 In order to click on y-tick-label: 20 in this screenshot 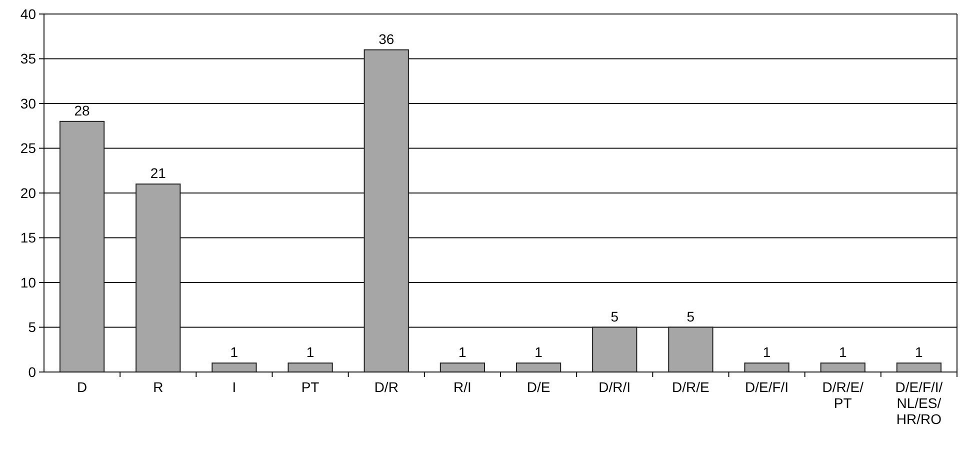, I will do `click(28, 192)`.